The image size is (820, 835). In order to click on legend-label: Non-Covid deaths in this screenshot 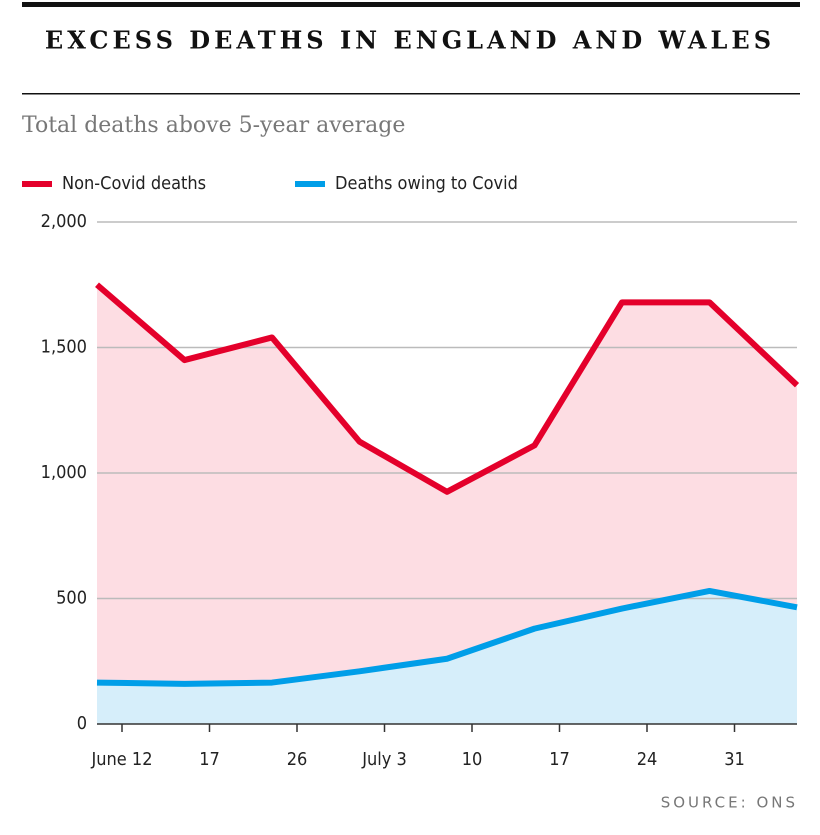, I will do `click(134, 183)`.